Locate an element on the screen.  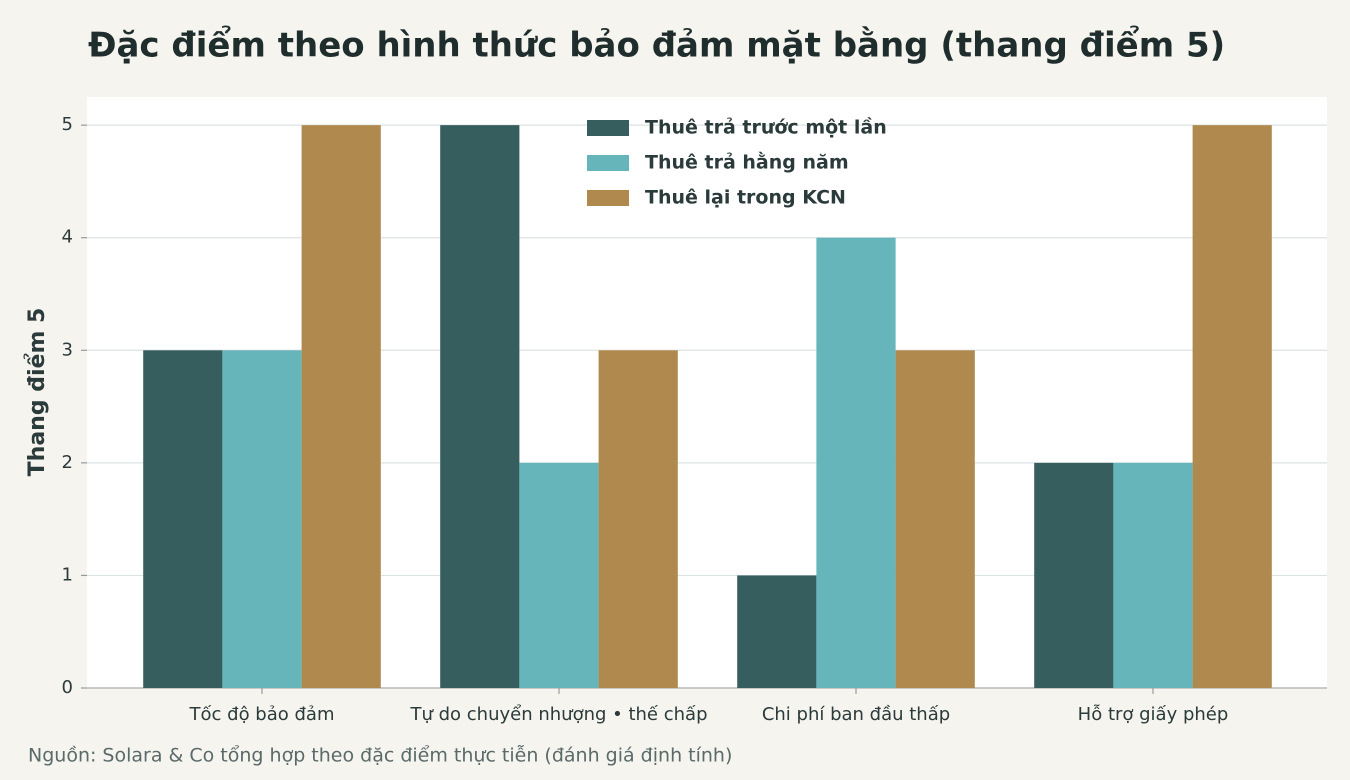
x-tick-label: Tốc độ bảo đảm is located at coordinates (262, 714).